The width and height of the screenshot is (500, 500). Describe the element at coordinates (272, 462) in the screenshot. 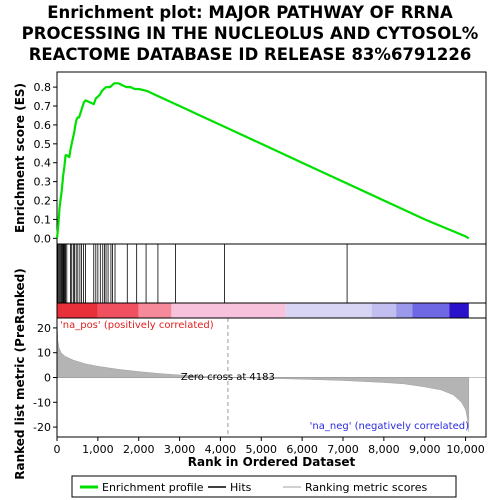

I see `x-axis-label: Rank in Ordered Dataset` at that location.